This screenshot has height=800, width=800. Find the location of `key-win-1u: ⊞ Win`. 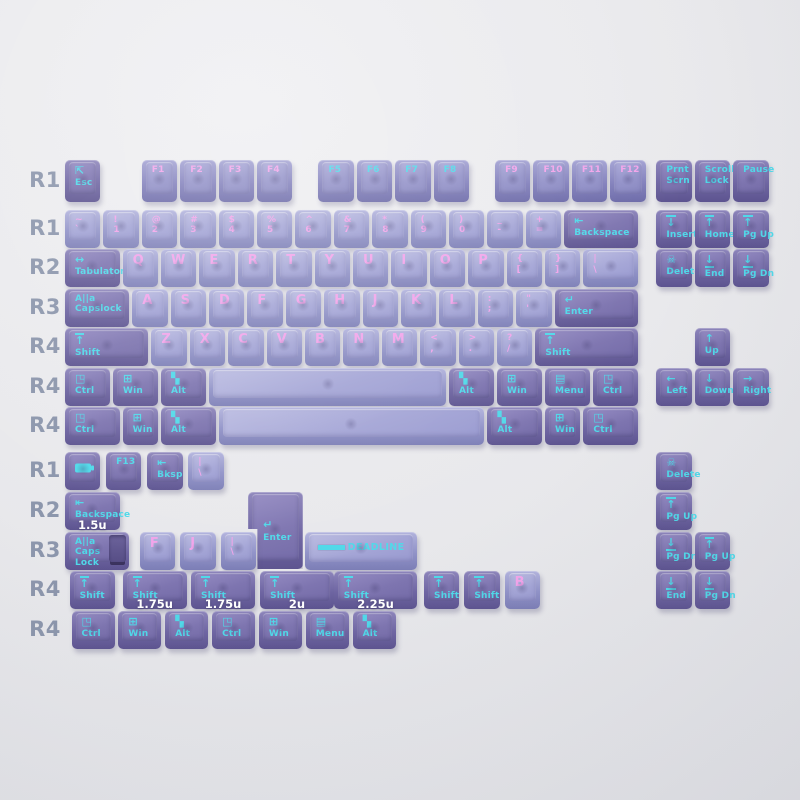

key-win-1u: ⊞ Win is located at coordinates (140, 426).